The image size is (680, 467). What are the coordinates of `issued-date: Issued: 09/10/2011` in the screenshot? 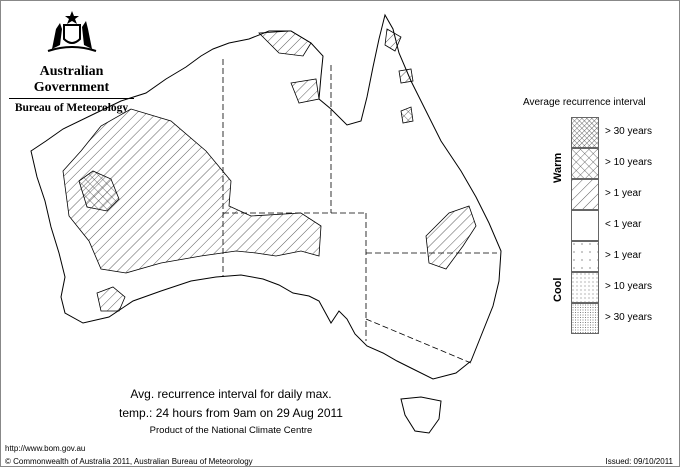 It's located at (639, 461).